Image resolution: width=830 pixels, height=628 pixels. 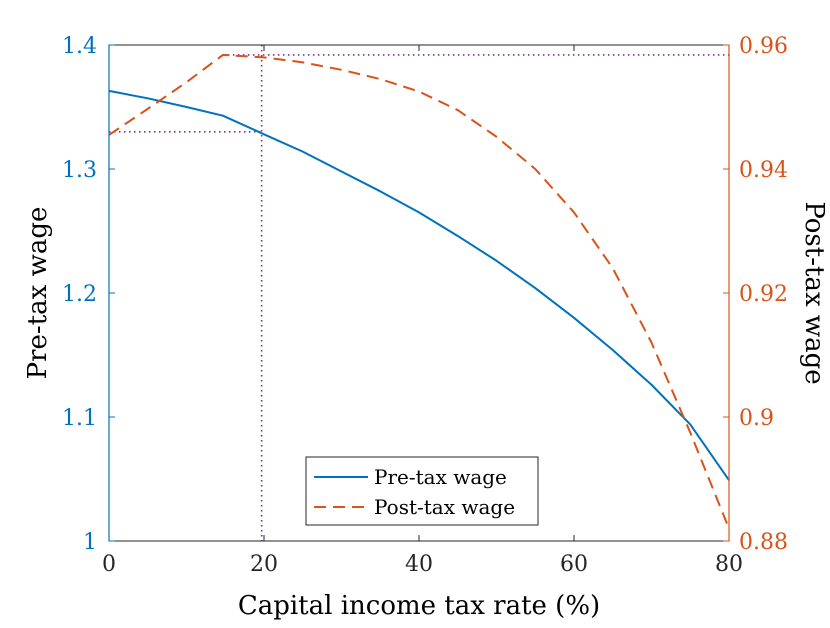 What do you see at coordinates (79, 418) in the screenshot?
I see `y-left-tick-label: 1.1` at bounding box center [79, 418].